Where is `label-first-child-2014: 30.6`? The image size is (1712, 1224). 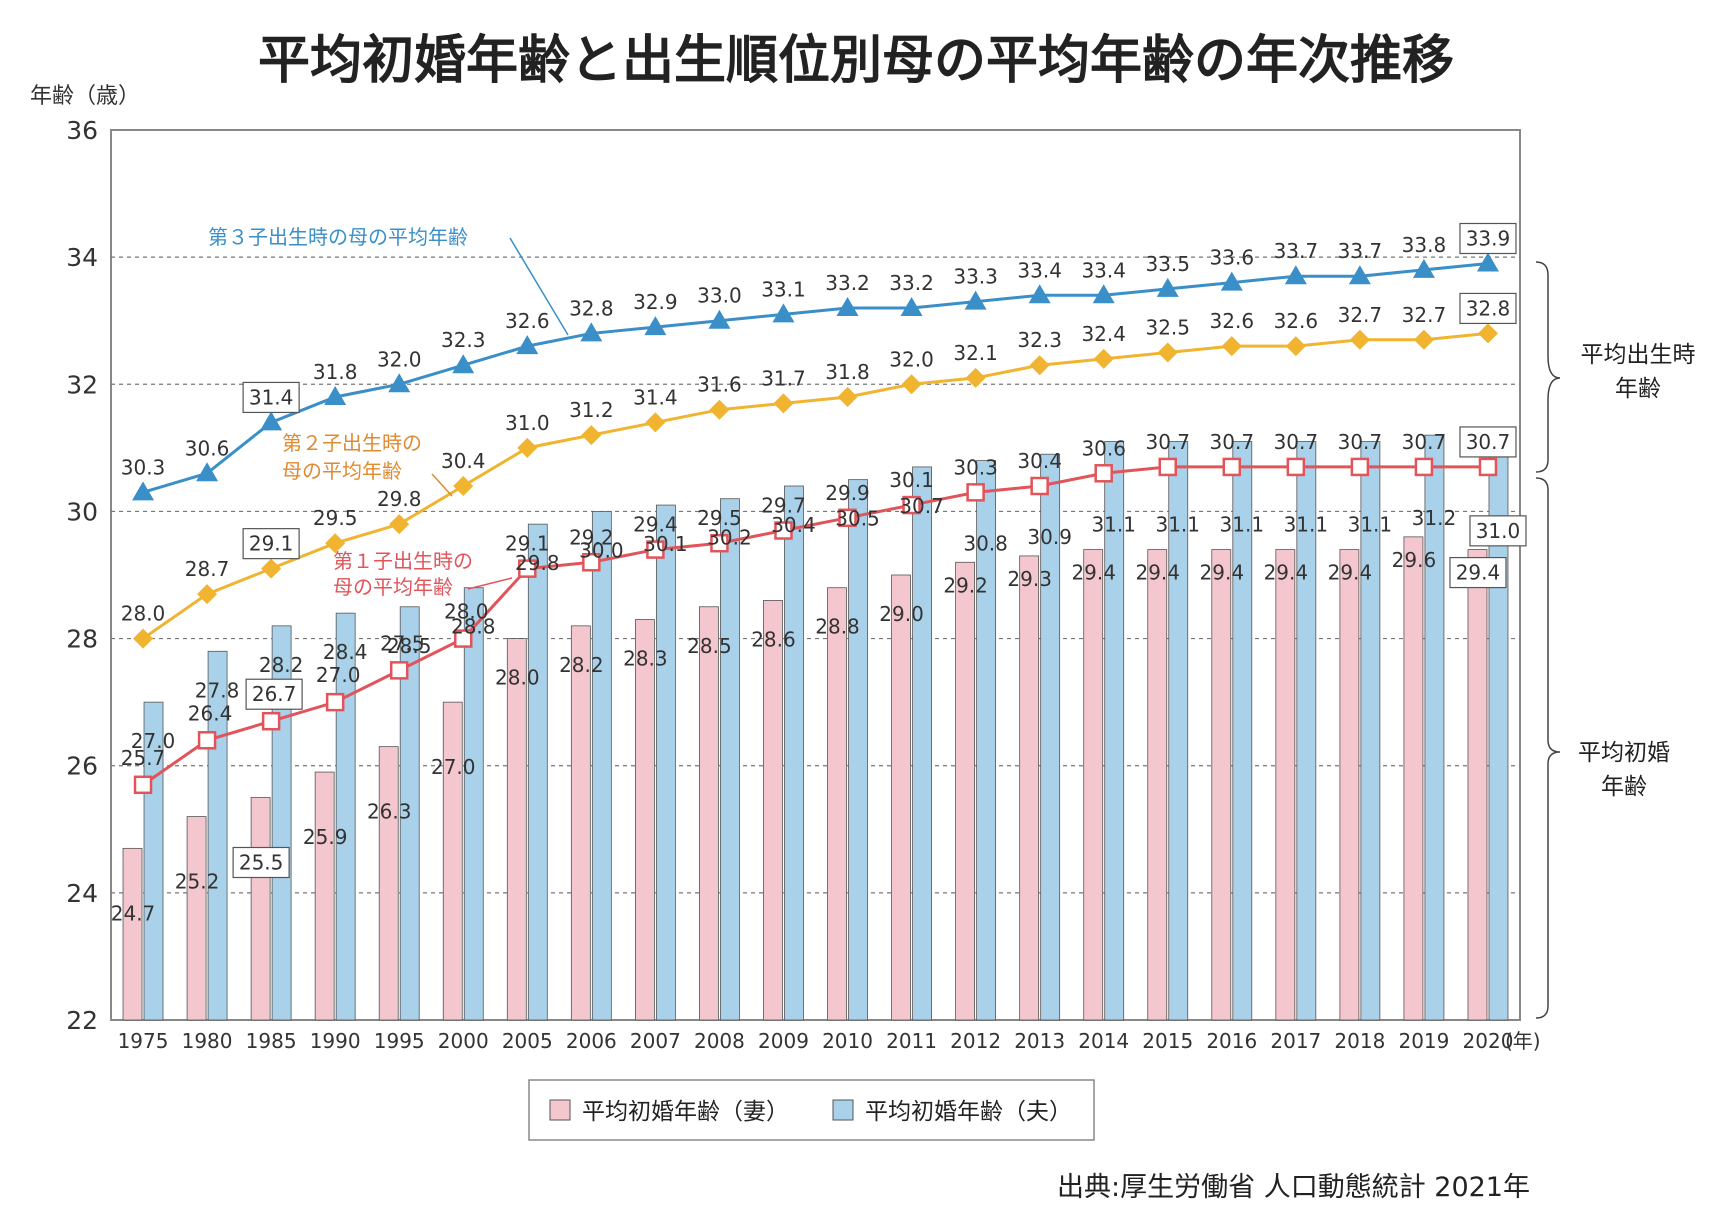
label-first-child-2014: 30.6 is located at coordinates (1103, 448).